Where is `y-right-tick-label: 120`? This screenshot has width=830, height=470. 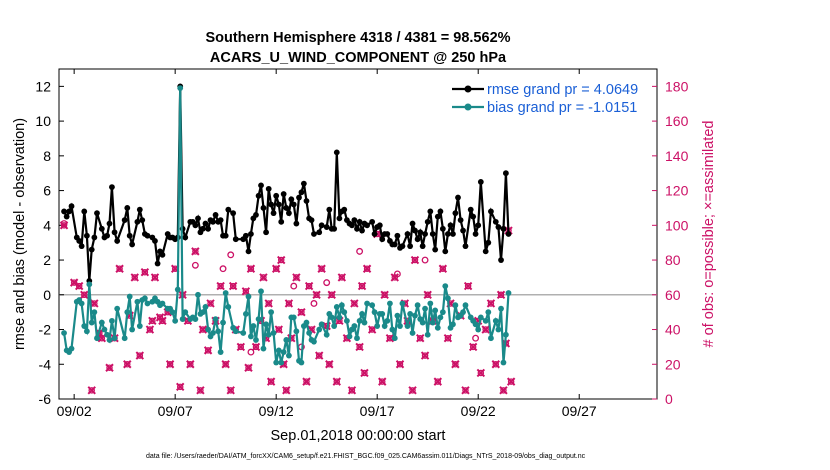 y-right-tick-label: 120 is located at coordinates (677, 191).